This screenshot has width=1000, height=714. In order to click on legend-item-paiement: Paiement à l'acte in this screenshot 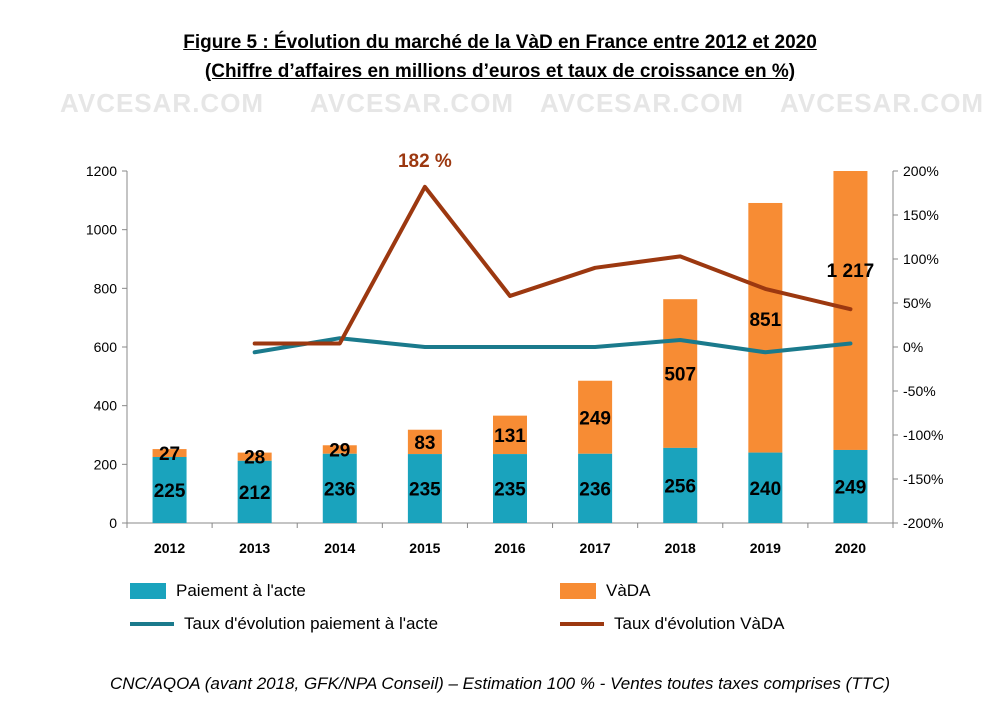, I will do `click(218, 591)`.